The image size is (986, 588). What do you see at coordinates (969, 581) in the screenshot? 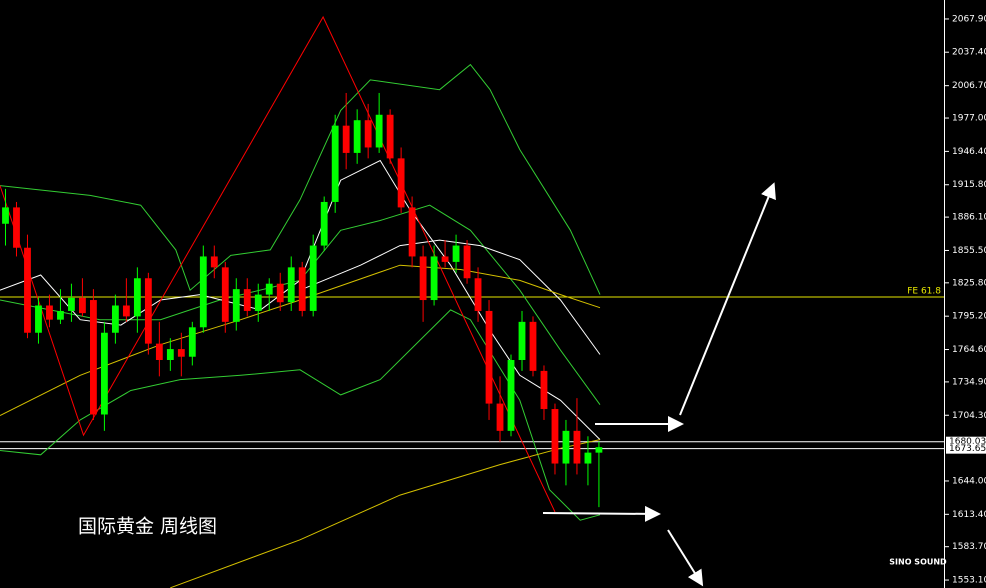
I see `y-tick-label: 1553.10` at bounding box center [969, 581].